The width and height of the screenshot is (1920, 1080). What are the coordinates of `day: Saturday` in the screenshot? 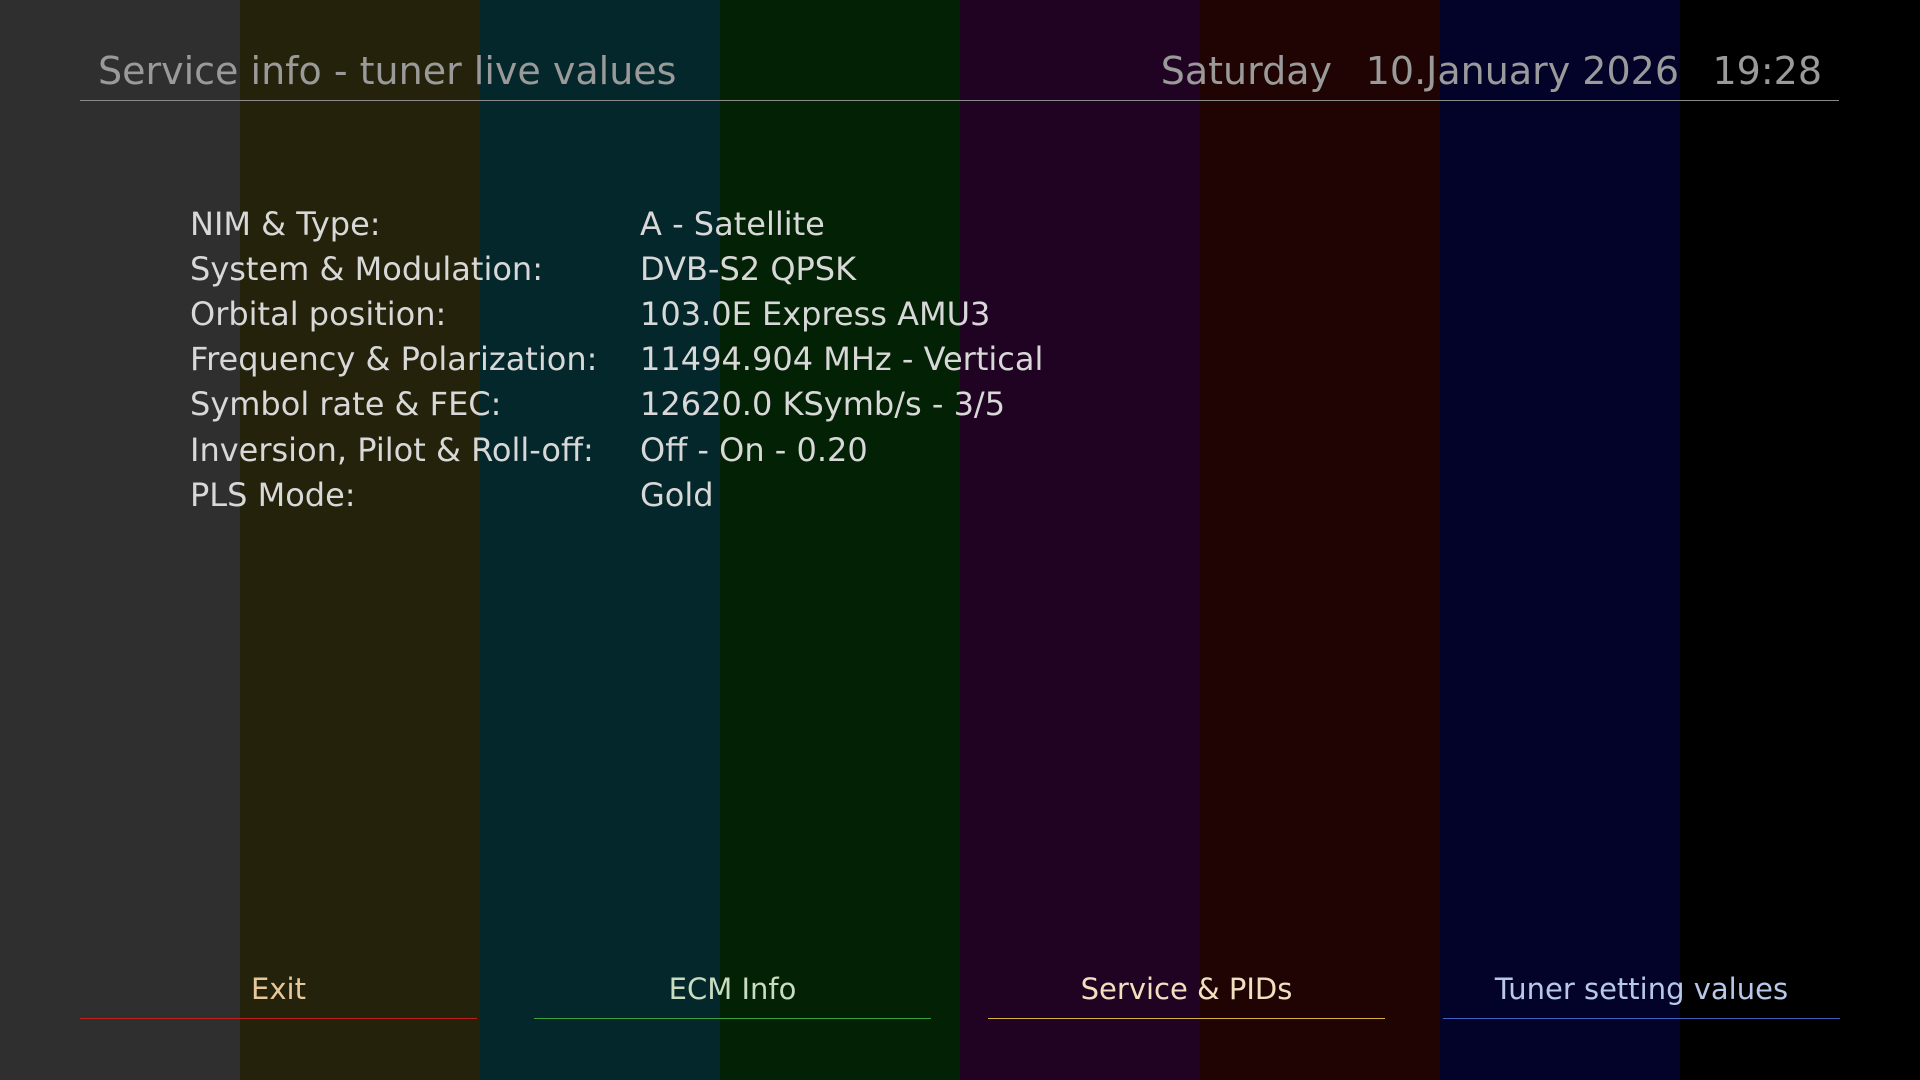 It's located at (1246, 71).